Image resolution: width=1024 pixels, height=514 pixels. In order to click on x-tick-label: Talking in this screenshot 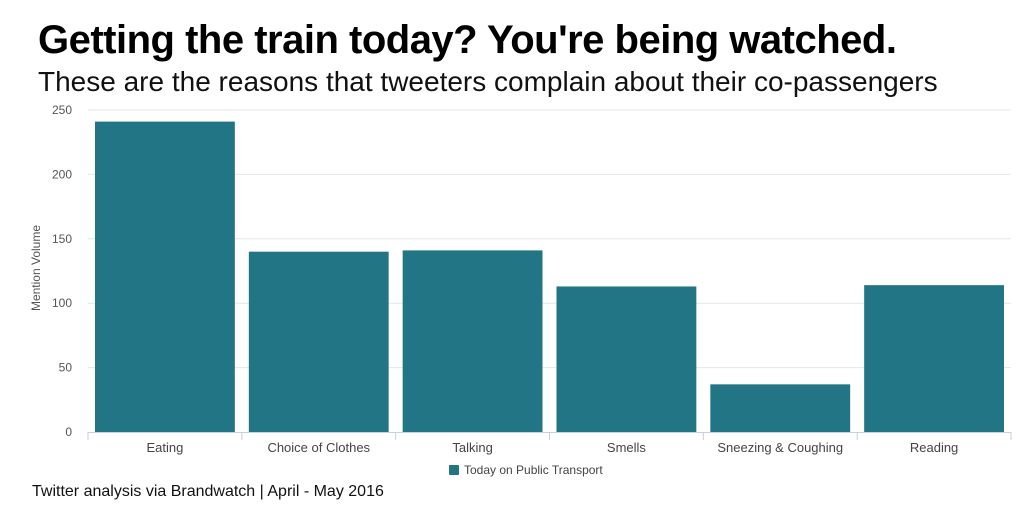, I will do `click(472, 447)`.